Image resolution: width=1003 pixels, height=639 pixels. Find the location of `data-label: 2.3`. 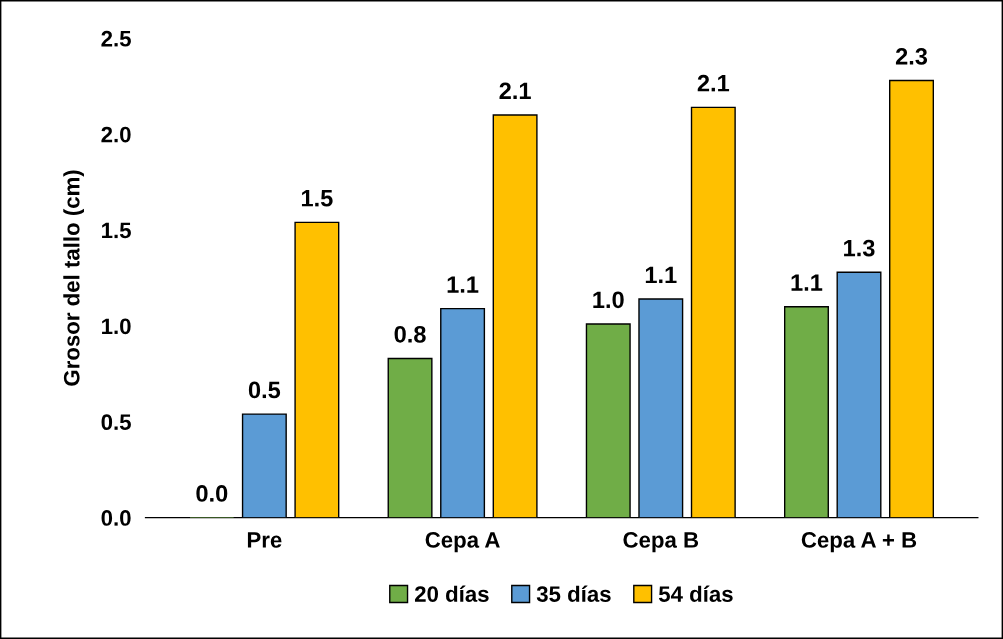

data-label: 2.3 is located at coordinates (911, 56).